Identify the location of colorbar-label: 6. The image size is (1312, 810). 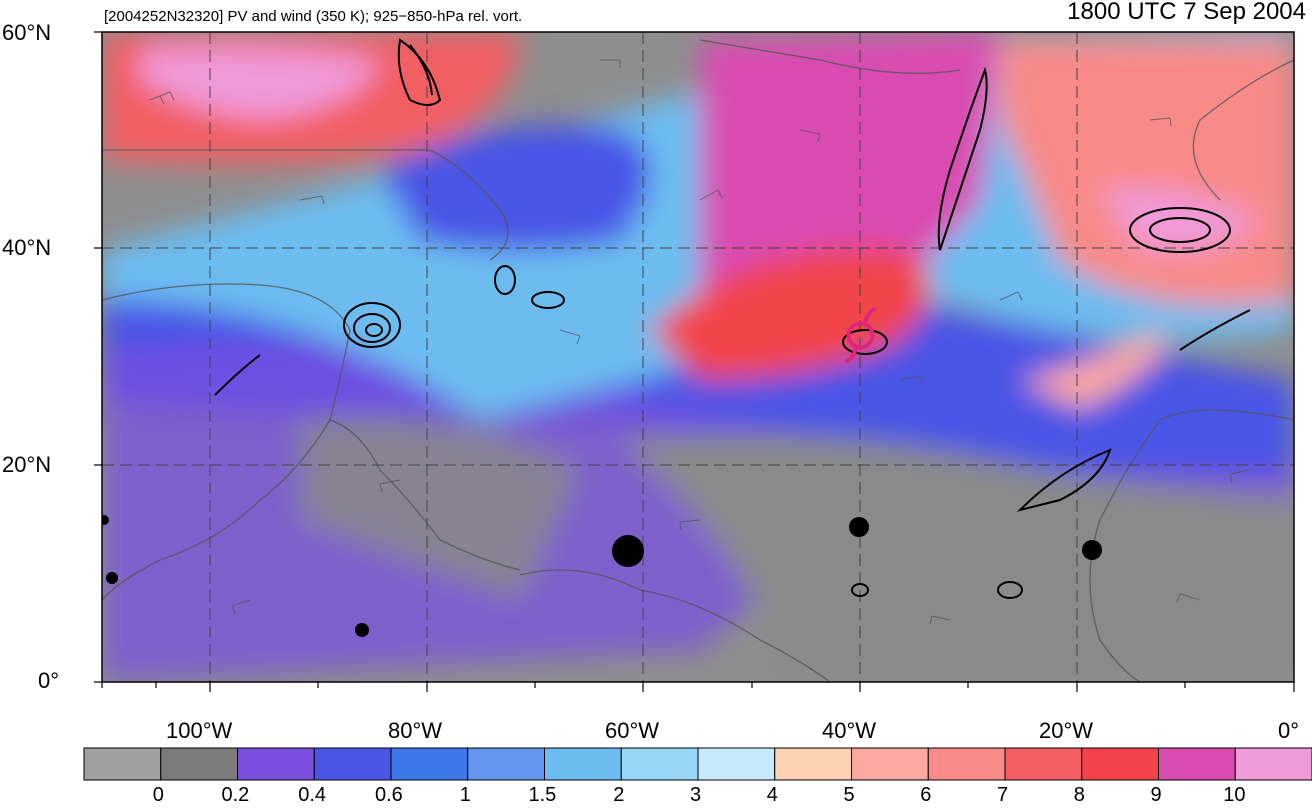
(926, 795).